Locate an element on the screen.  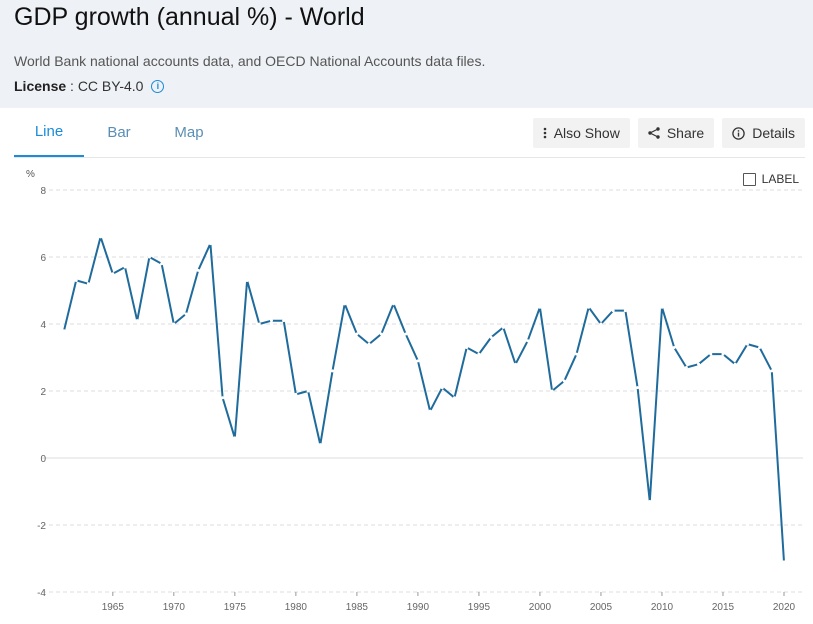
more-vertical-icon is located at coordinates (545, 133).